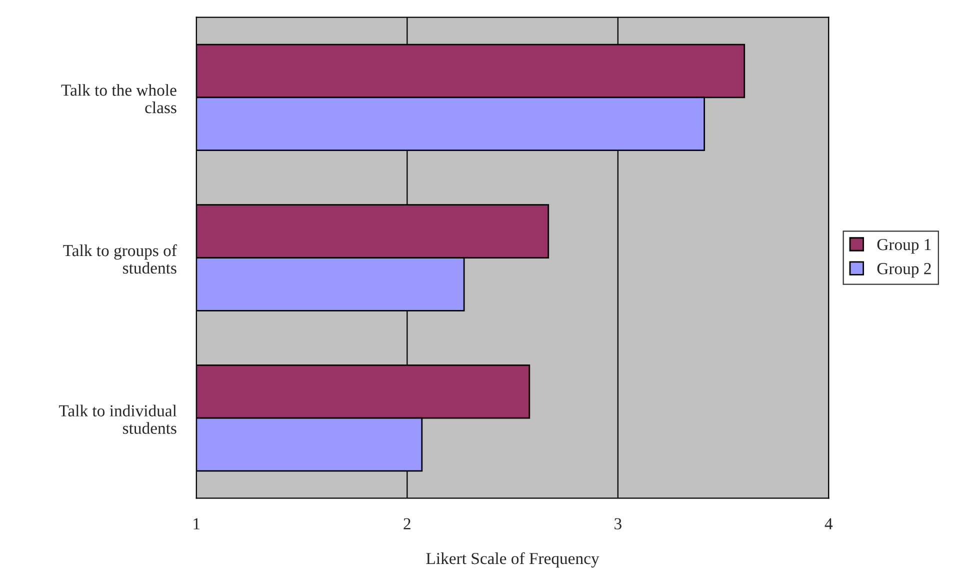 This screenshot has width=958, height=576. Describe the element at coordinates (120, 259) in the screenshot. I see `y-tick-label: Talk to groups of students` at that location.